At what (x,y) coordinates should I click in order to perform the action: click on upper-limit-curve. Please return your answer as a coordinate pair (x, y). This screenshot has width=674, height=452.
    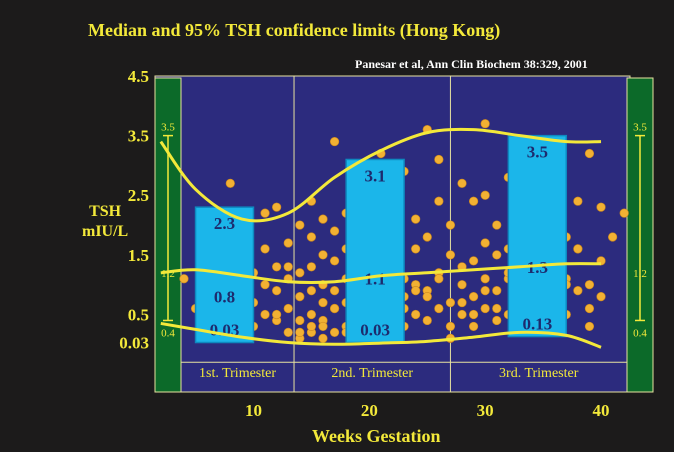
    Looking at the image, I should click on (380, 175).